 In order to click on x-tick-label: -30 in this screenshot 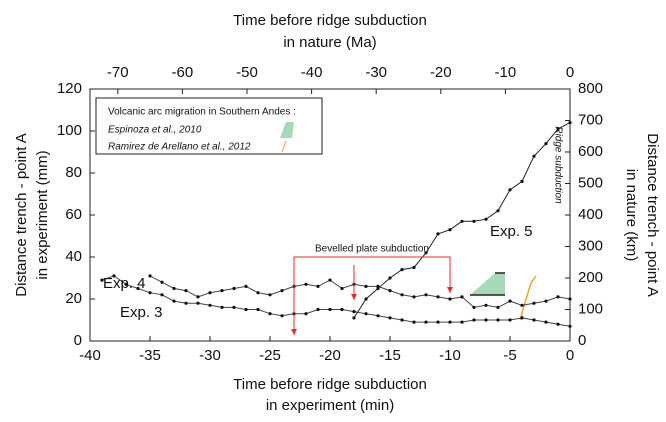, I will do `click(210, 355)`.